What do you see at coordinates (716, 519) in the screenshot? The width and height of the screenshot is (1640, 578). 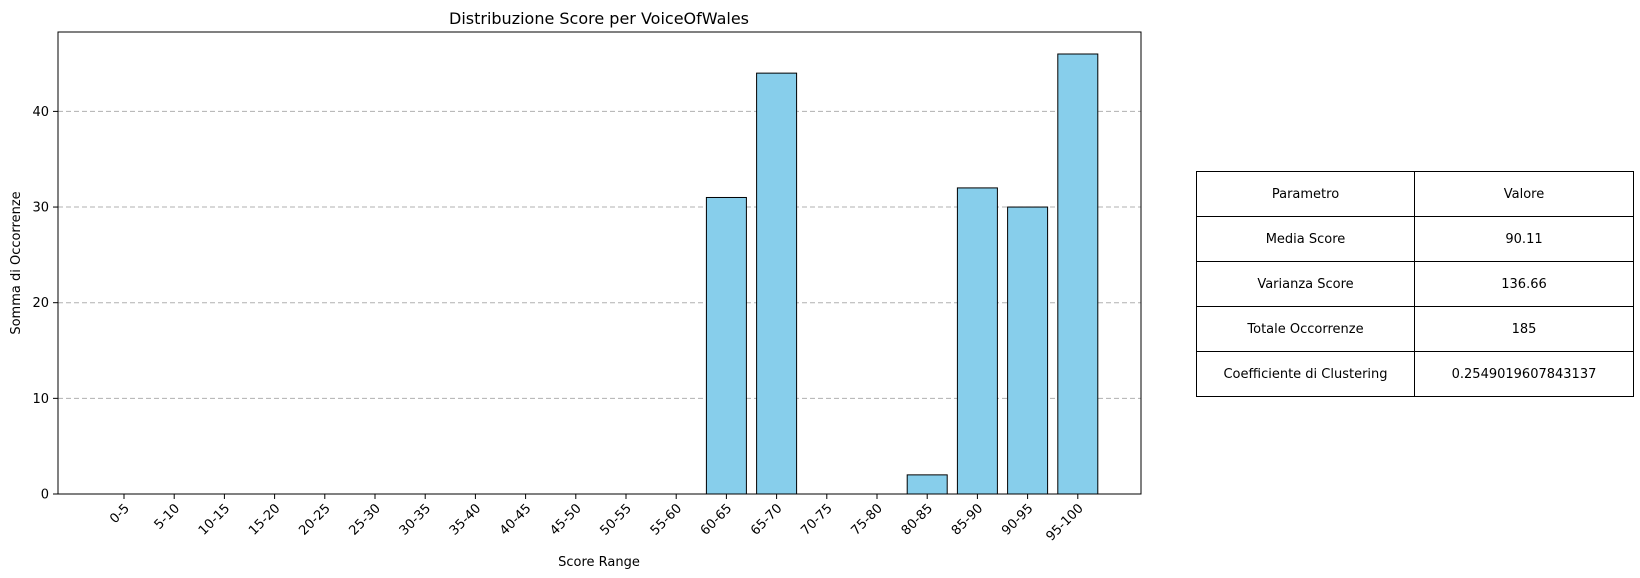 I see `x-tick-label: 60-65` at bounding box center [716, 519].